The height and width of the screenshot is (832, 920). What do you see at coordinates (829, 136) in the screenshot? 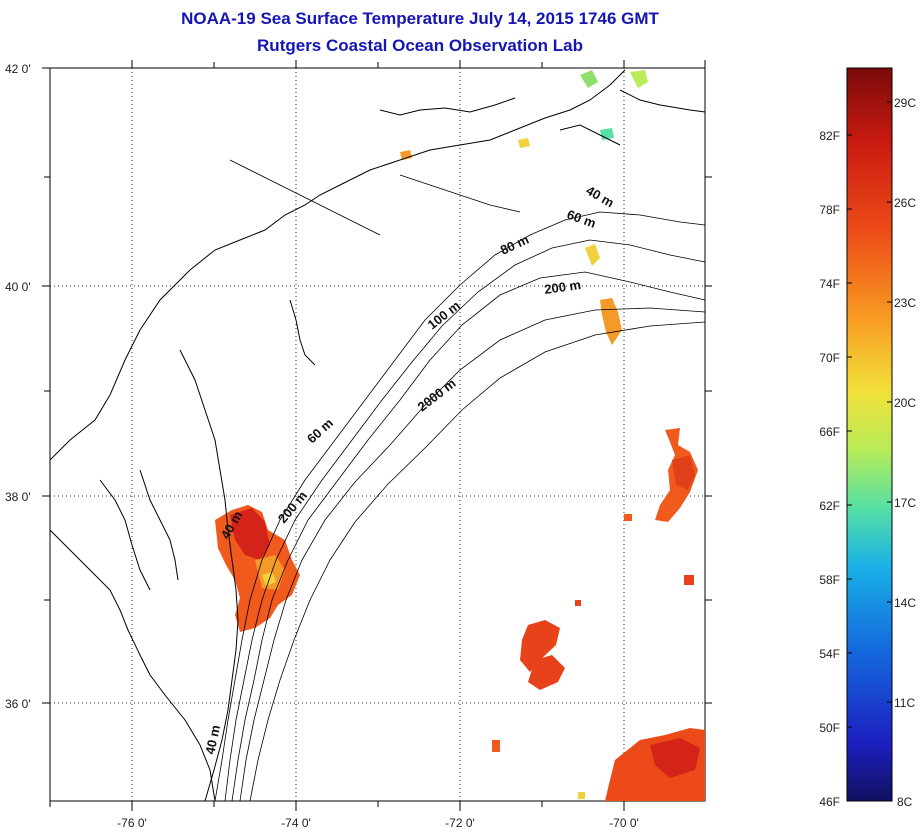
I see `cb-label-82f: 82F` at bounding box center [829, 136].